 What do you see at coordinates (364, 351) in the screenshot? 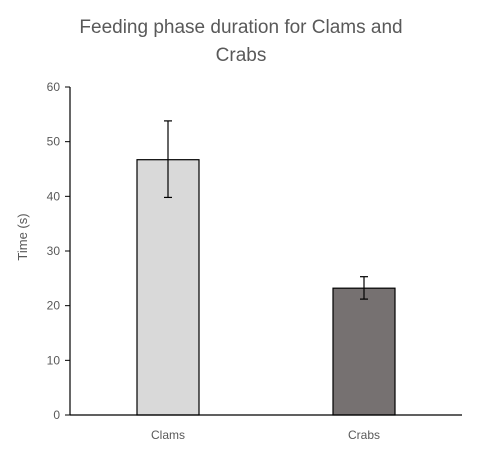
I see `bar-crabs` at bounding box center [364, 351].